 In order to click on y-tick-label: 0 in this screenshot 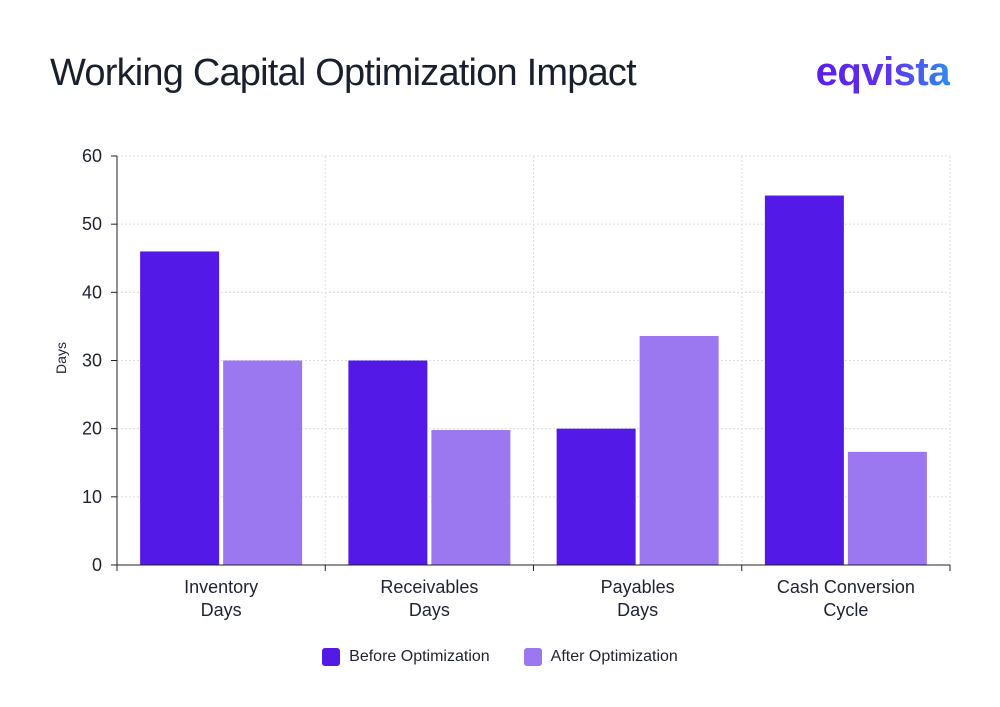, I will do `click(97, 565)`.